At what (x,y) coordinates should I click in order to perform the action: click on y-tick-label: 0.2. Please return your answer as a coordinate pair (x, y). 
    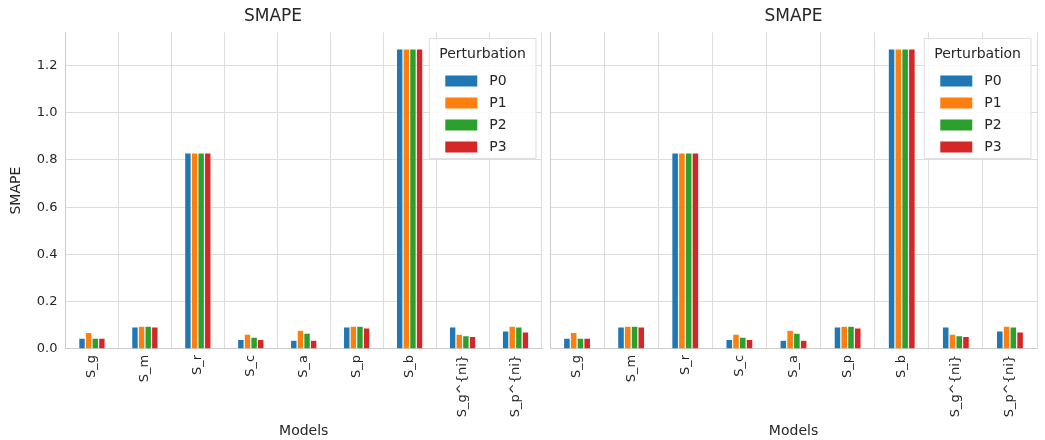
    Looking at the image, I should click on (47, 301).